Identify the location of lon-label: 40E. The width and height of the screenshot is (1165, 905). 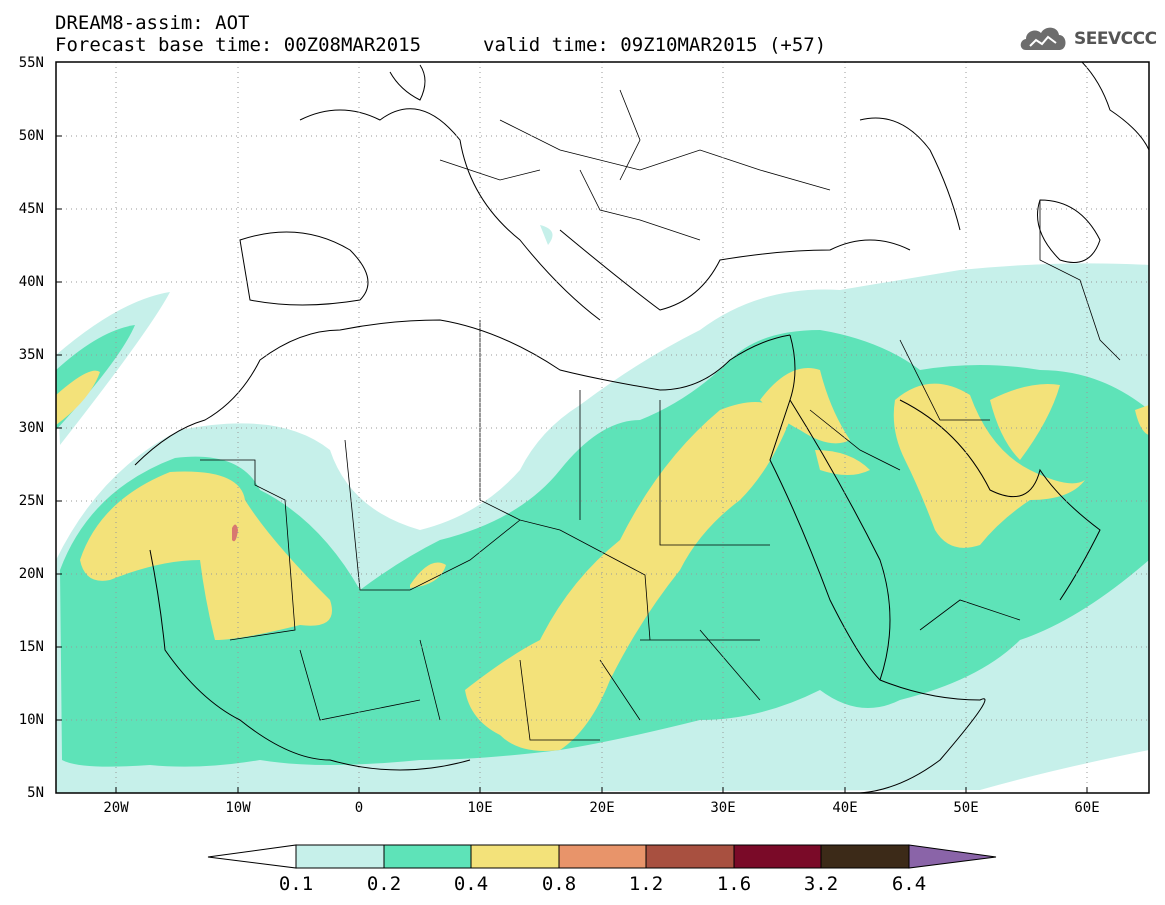
(845, 808).